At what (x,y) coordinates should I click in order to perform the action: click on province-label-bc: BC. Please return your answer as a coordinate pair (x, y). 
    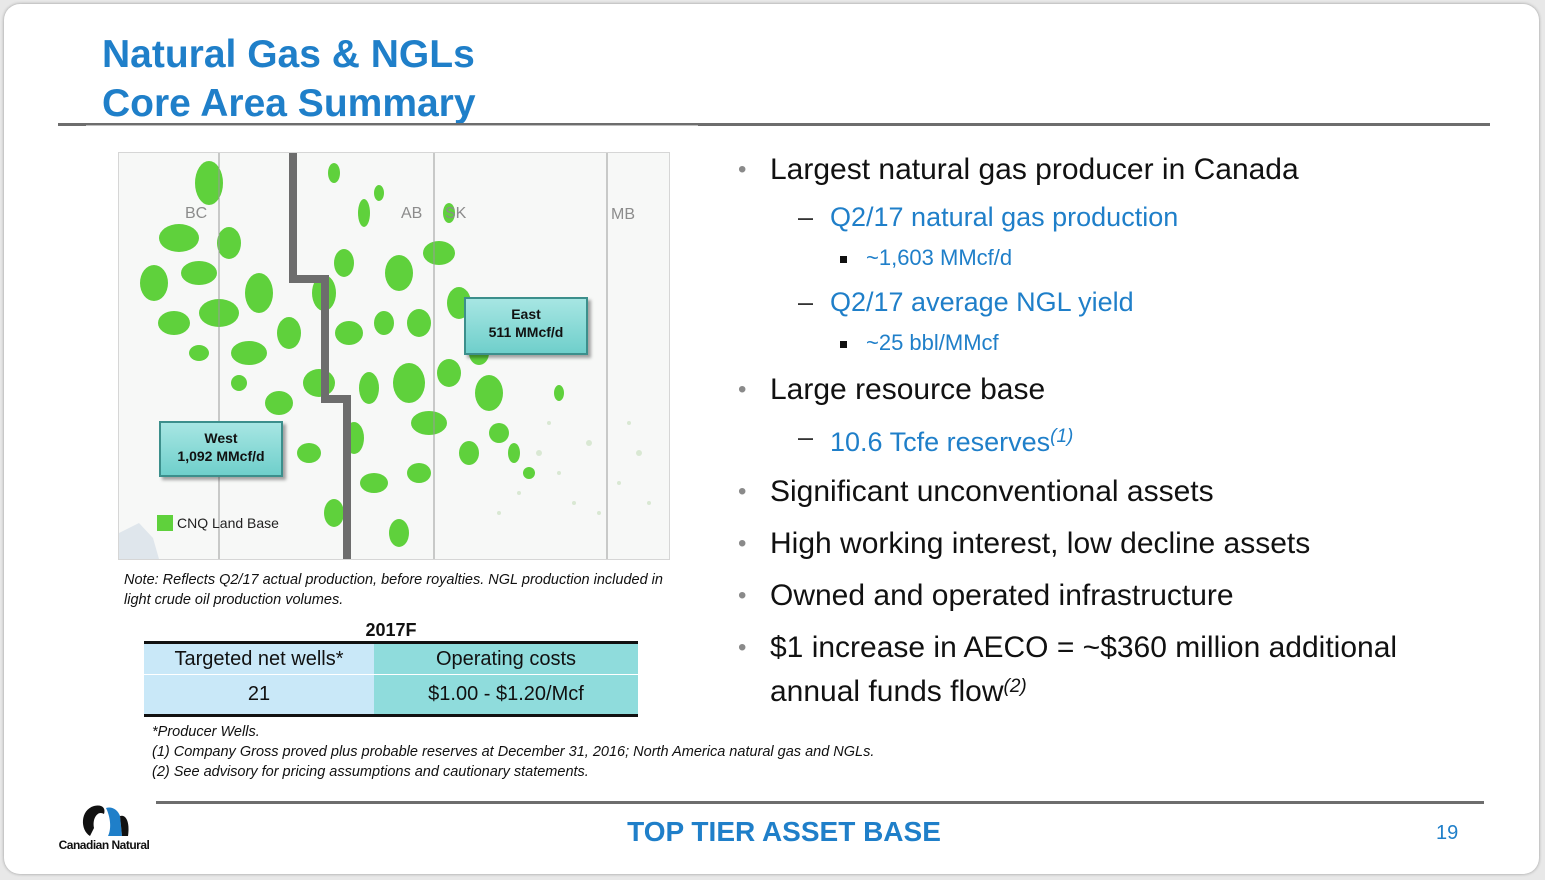
    Looking at the image, I should click on (196, 213).